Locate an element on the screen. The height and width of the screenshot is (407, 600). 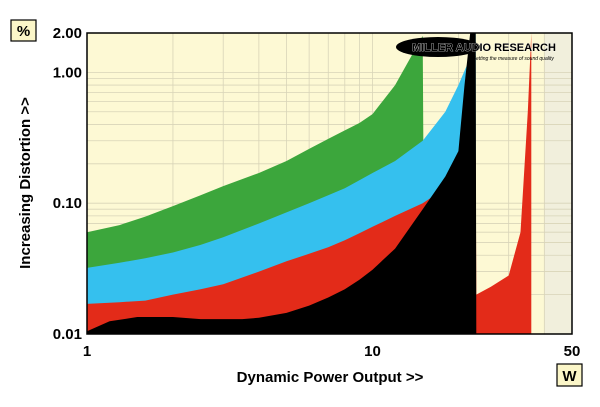
y-unit-box: % is located at coordinates (23, 30).